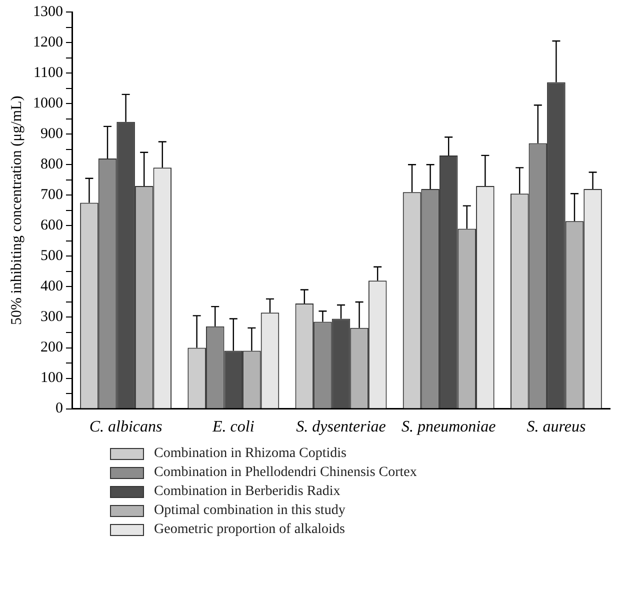 Image resolution: width=622 pixels, height=598 pixels. I want to click on x-tick-label: S. pneumoniae, so click(449, 427).